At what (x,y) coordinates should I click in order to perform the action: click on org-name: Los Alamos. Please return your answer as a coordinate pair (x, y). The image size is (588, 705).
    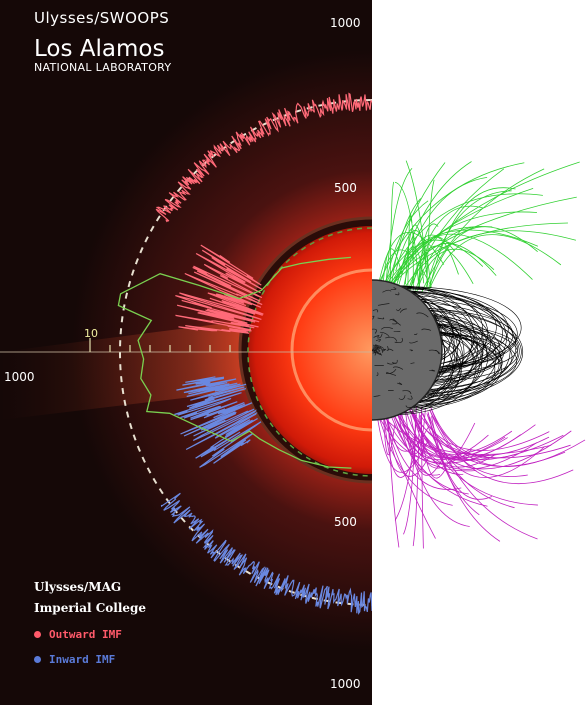
    Looking at the image, I should click on (99, 49).